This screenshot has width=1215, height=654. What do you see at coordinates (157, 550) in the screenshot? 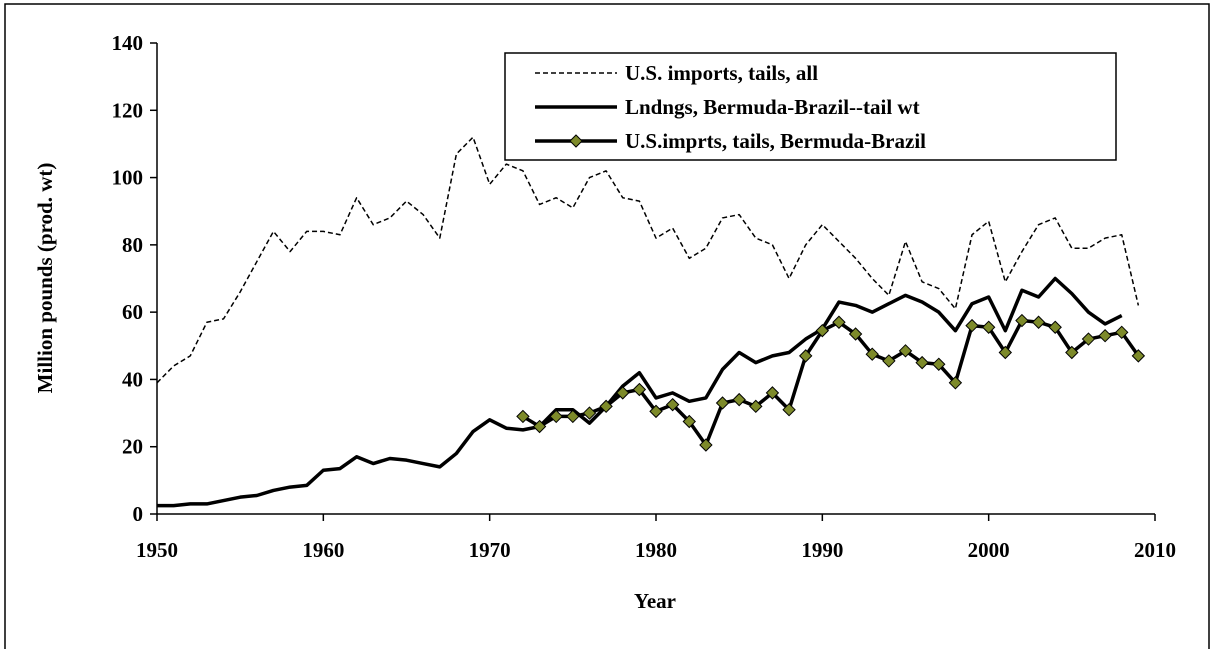
I see `x-tick-label: 1950` at bounding box center [157, 550].